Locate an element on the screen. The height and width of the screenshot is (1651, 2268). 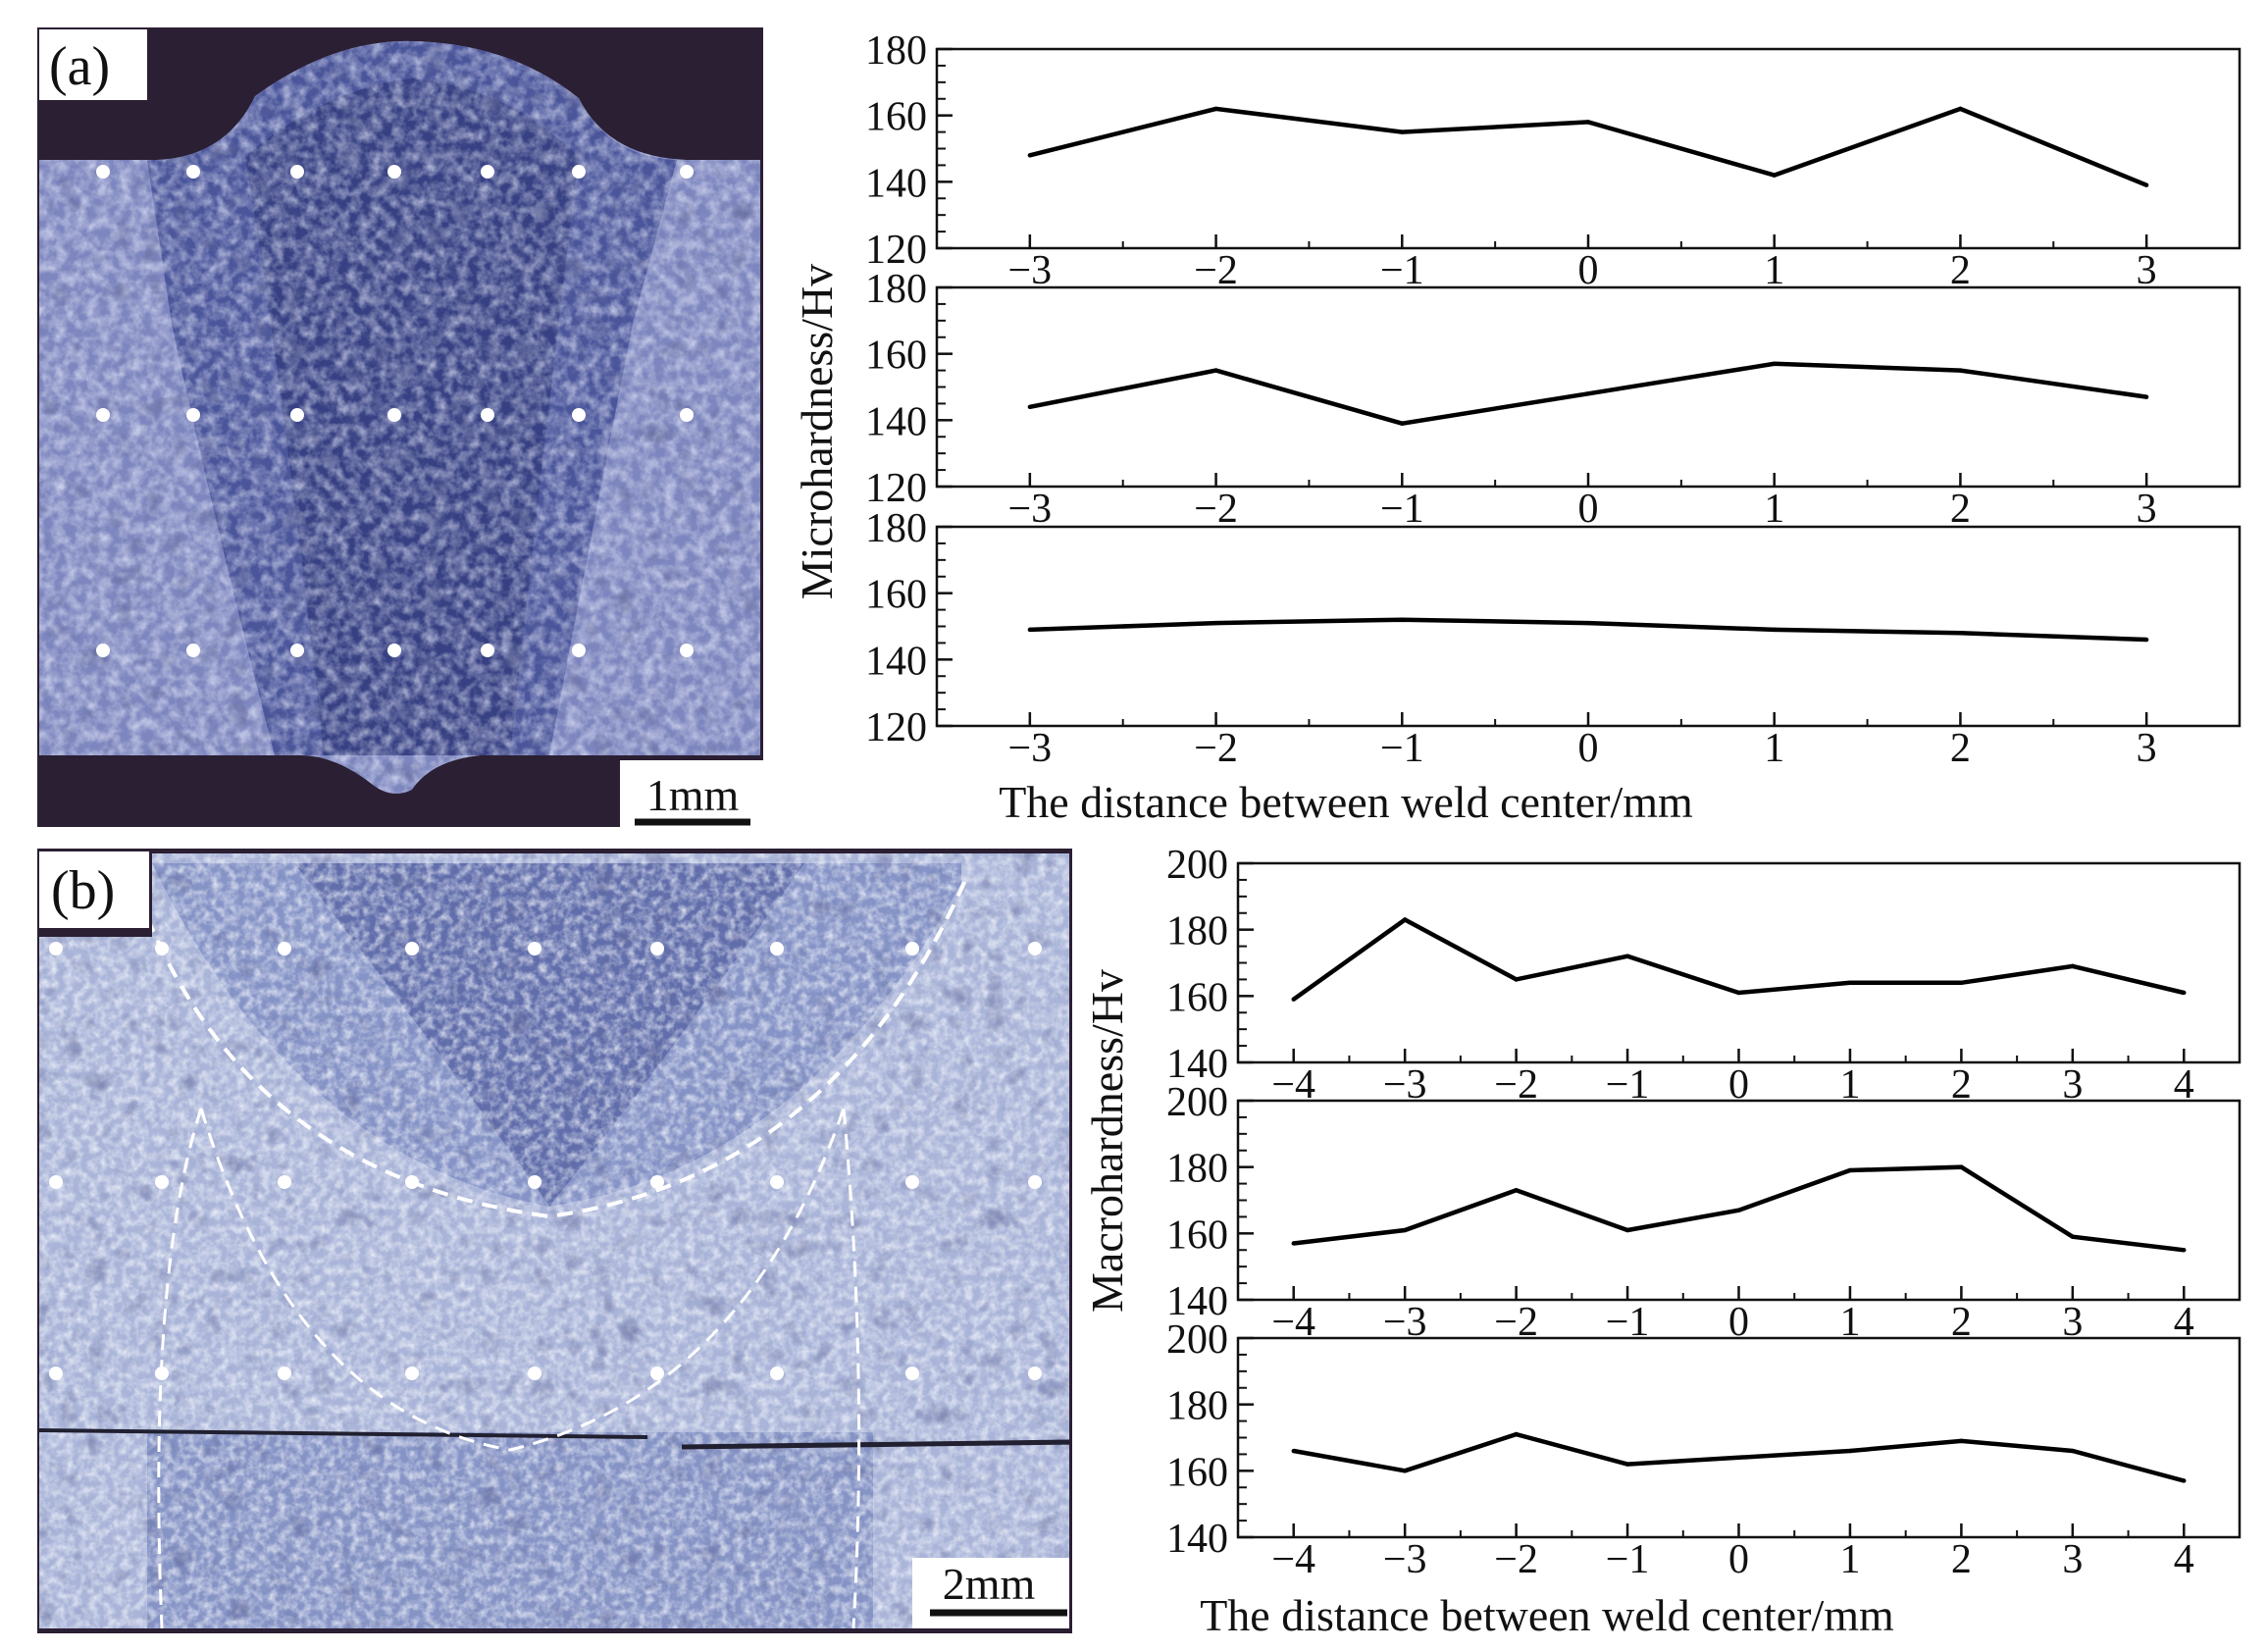
panel-b-haz-boundary-right is located at coordinates (852, 1368).